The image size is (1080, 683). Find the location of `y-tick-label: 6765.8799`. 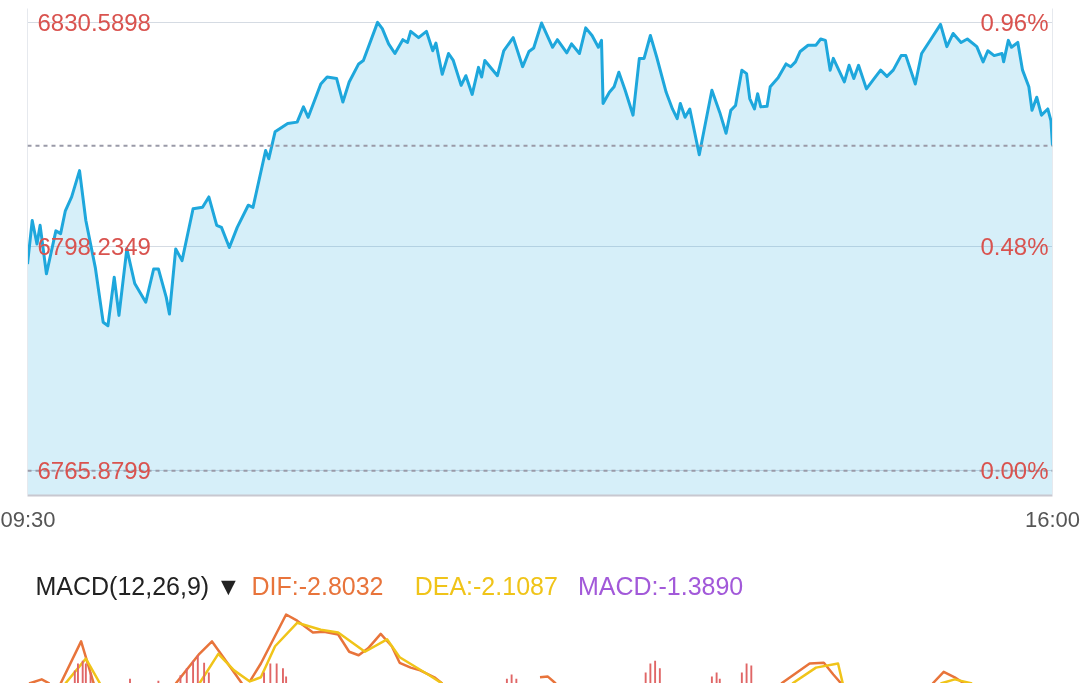

y-tick-label: 6765.8799 is located at coordinates (94, 471).